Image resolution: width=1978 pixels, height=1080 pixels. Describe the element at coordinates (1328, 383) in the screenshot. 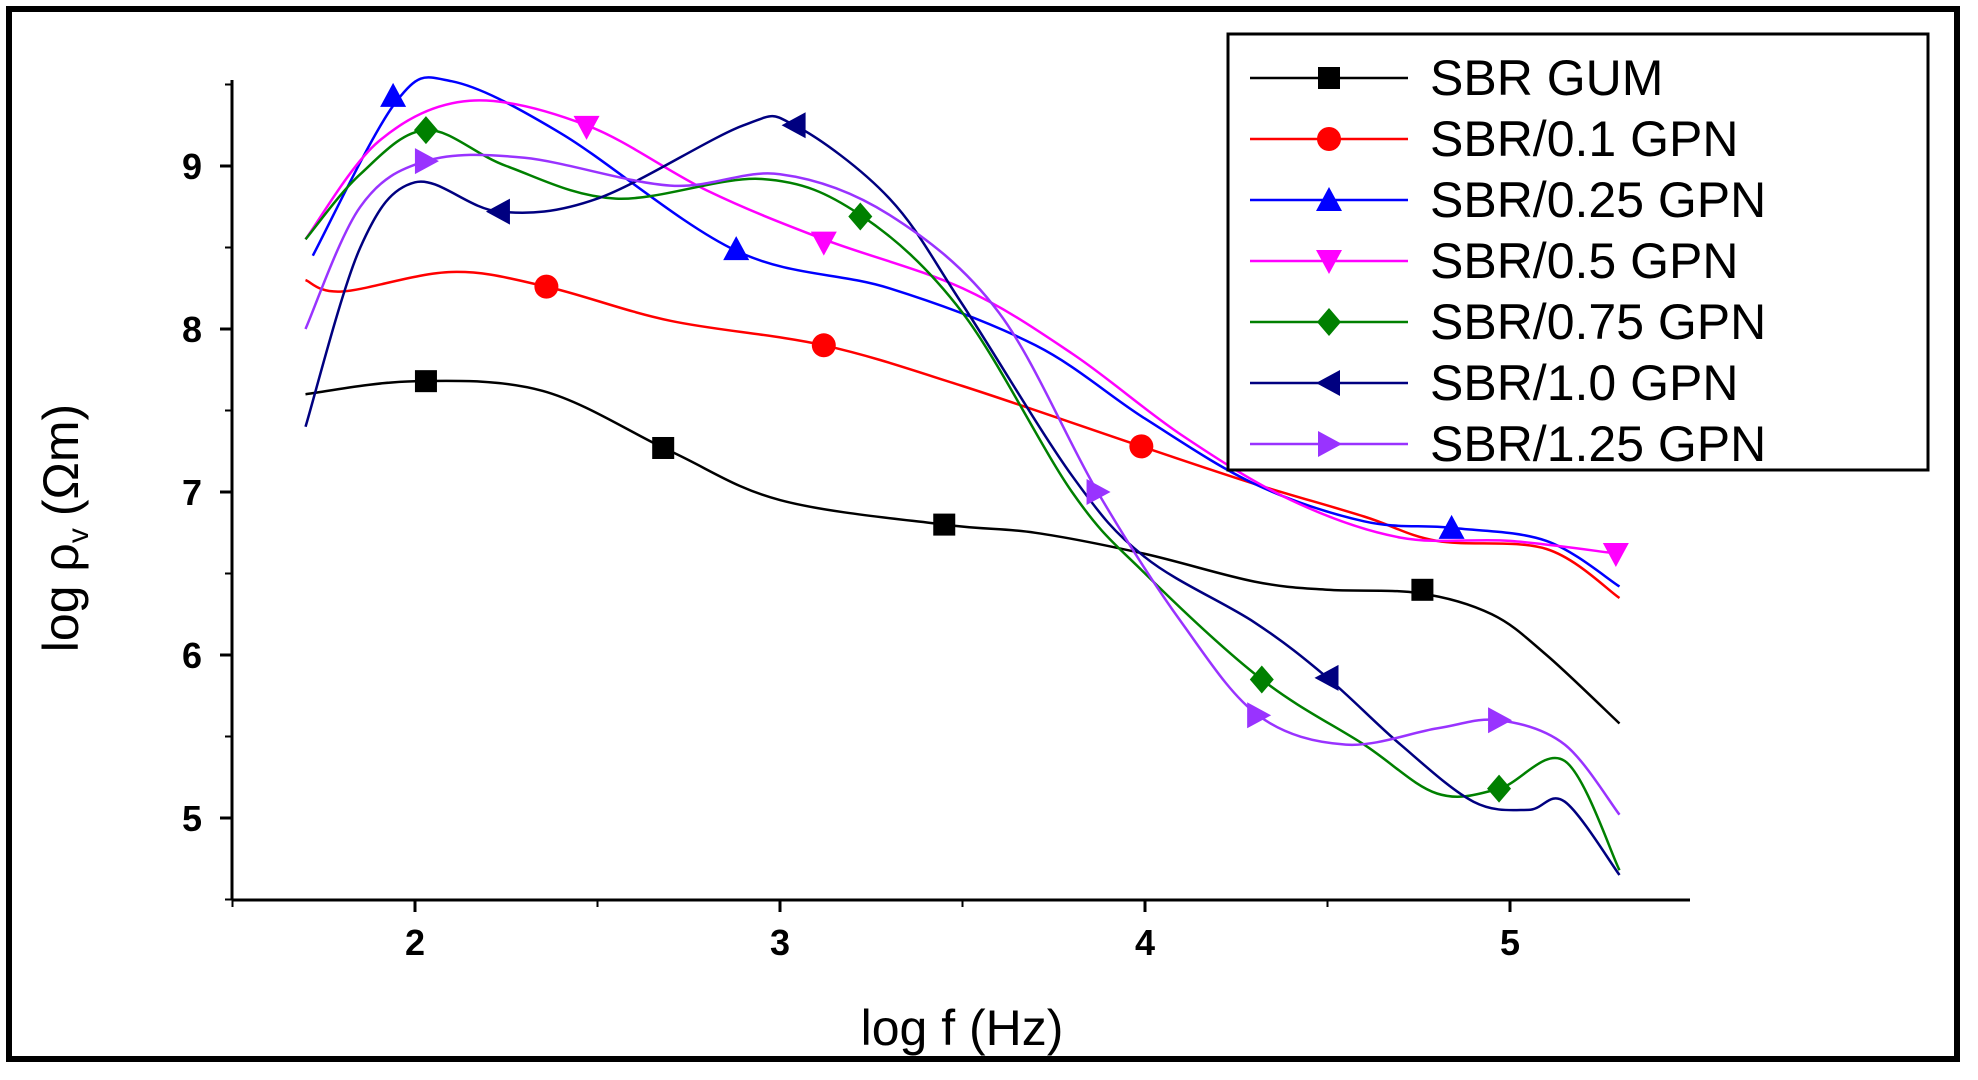

I see `legend-marker-sbr-1-0-gpn` at that location.